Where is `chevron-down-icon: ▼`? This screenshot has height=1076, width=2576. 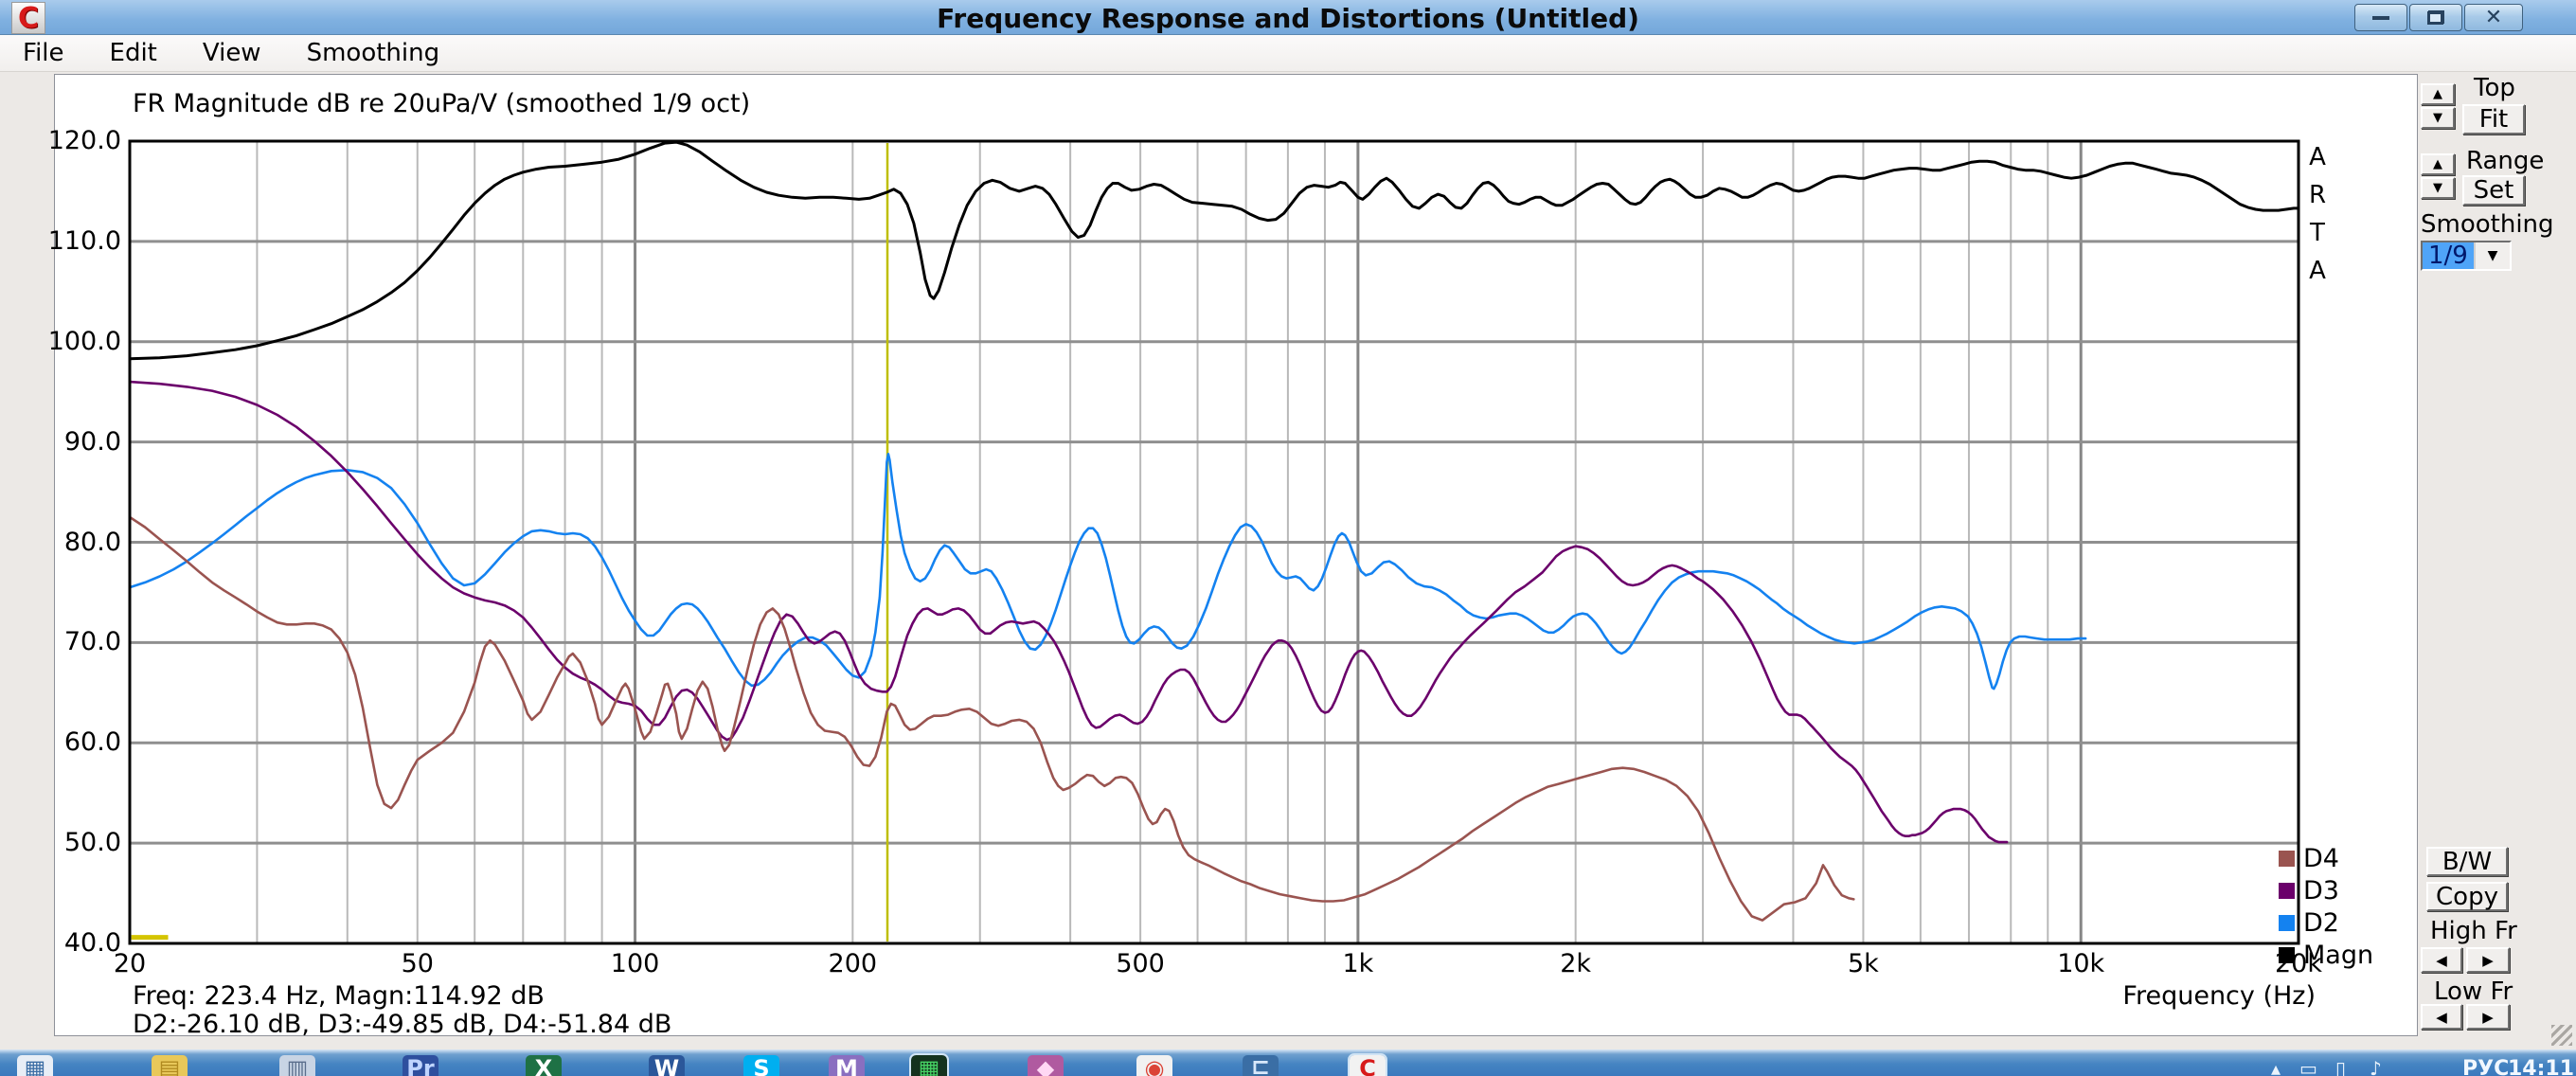
chevron-down-icon: ▼ is located at coordinates (2492, 256).